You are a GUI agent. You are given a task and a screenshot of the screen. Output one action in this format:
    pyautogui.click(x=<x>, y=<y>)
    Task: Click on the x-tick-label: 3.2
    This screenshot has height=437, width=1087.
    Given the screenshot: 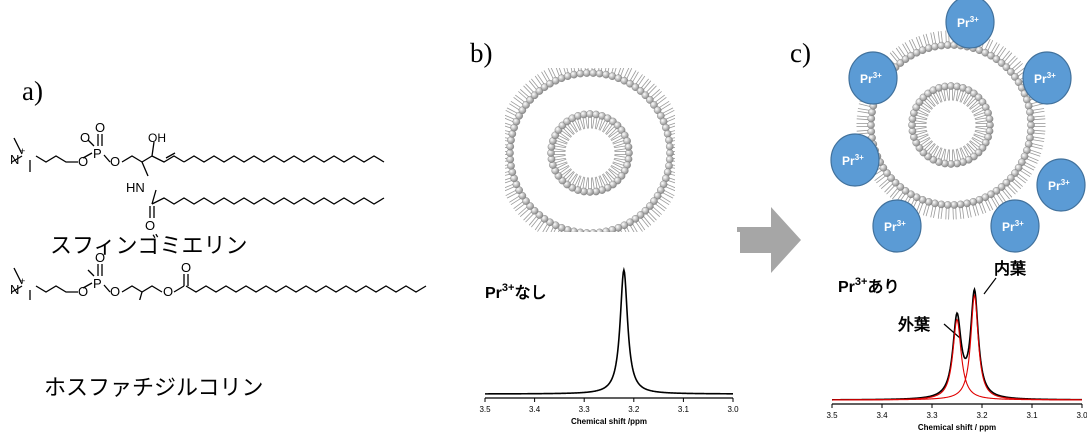 What is the action you would take?
    pyautogui.click(x=982, y=415)
    